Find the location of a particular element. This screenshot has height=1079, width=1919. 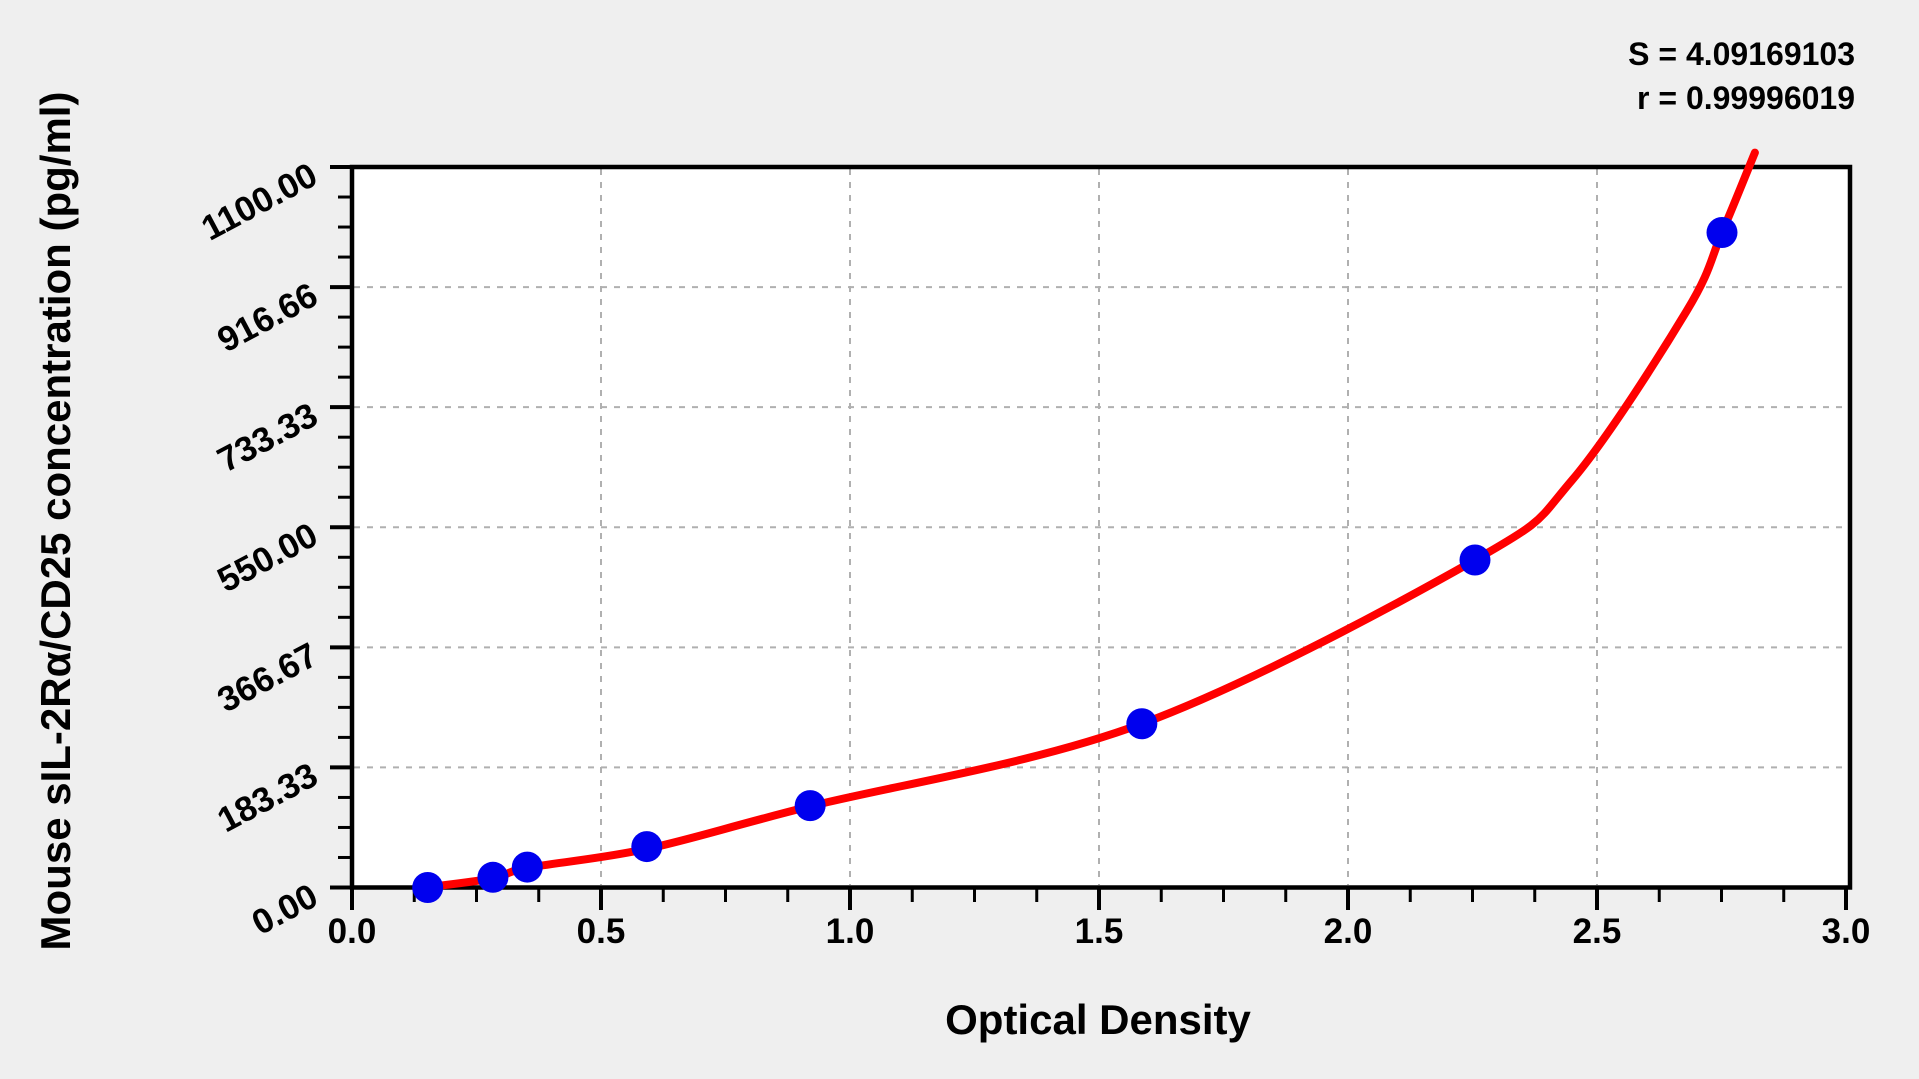

x-tick-label: 0.0 is located at coordinates (352, 931).